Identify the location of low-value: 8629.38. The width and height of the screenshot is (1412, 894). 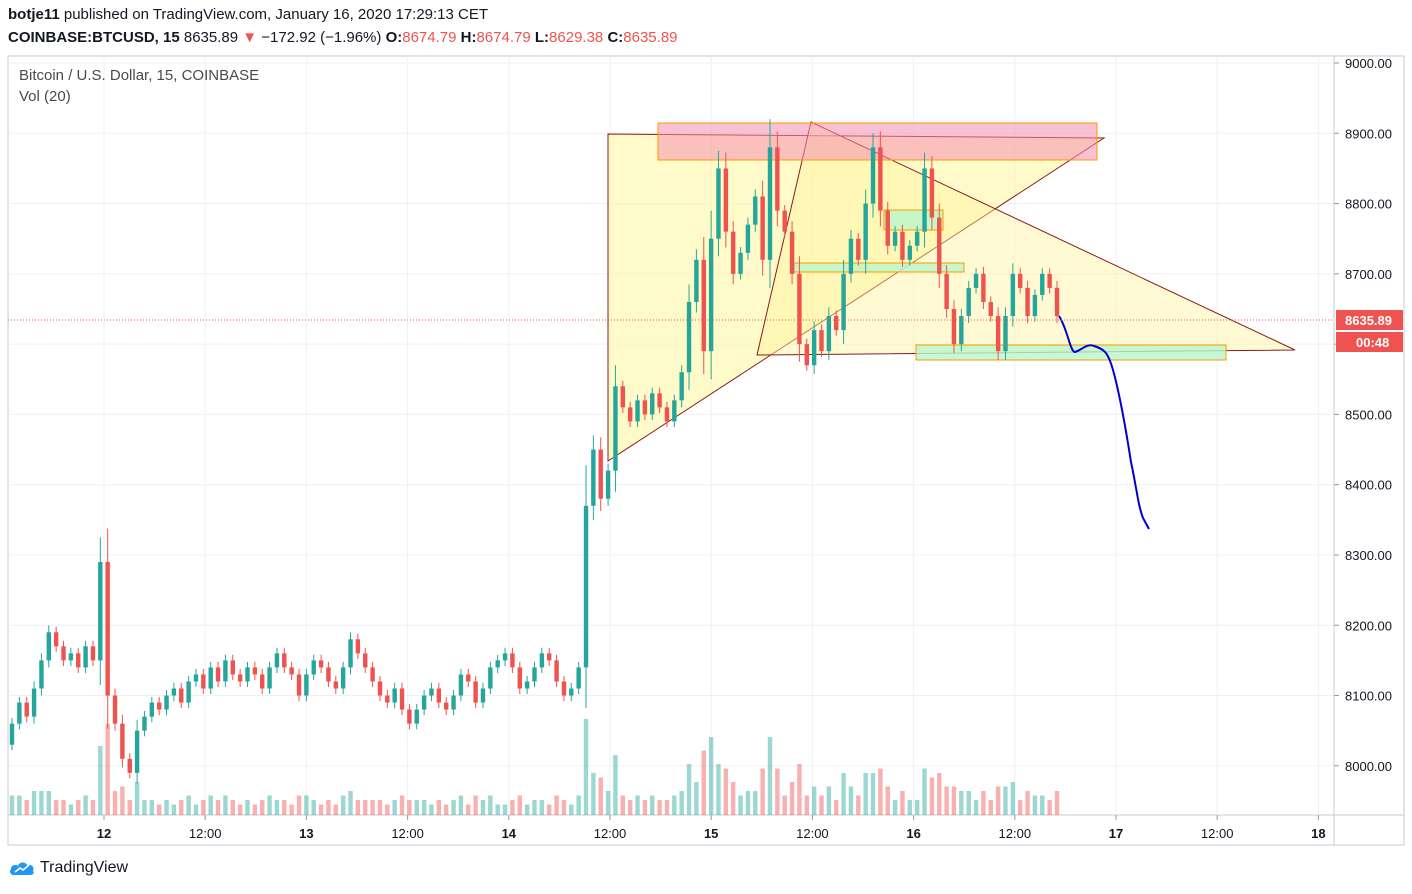
(576, 37).